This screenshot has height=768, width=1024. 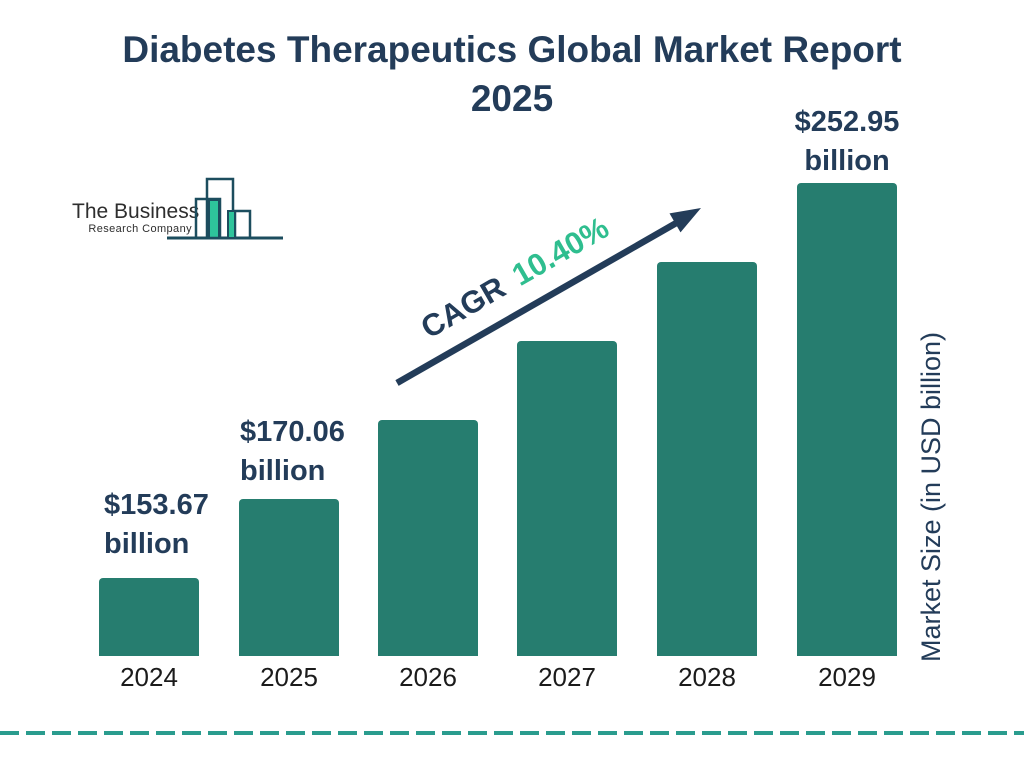 I want to click on cagr-value: 10.40%, so click(x=560, y=251).